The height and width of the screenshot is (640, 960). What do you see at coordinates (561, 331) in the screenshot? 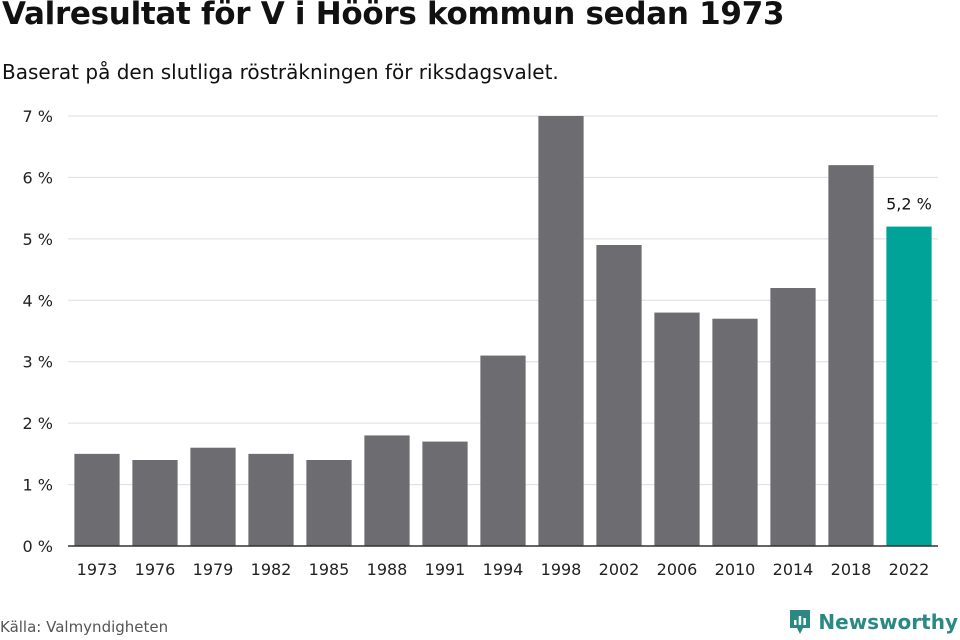
I see `bar-1998` at bounding box center [561, 331].